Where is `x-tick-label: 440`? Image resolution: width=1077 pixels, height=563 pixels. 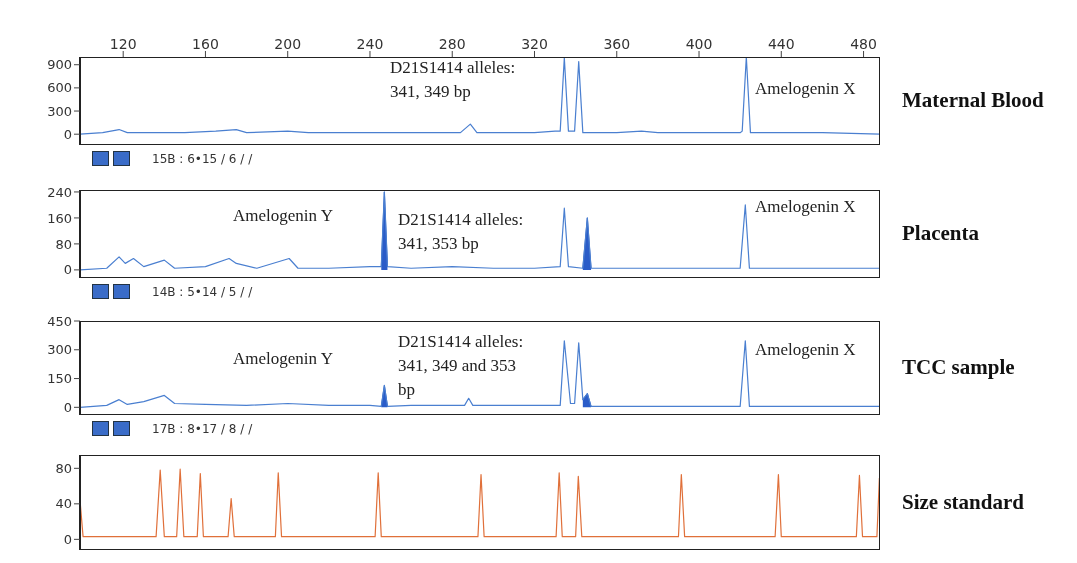 x-tick-label: 440 is located at coordinates (781, 44).